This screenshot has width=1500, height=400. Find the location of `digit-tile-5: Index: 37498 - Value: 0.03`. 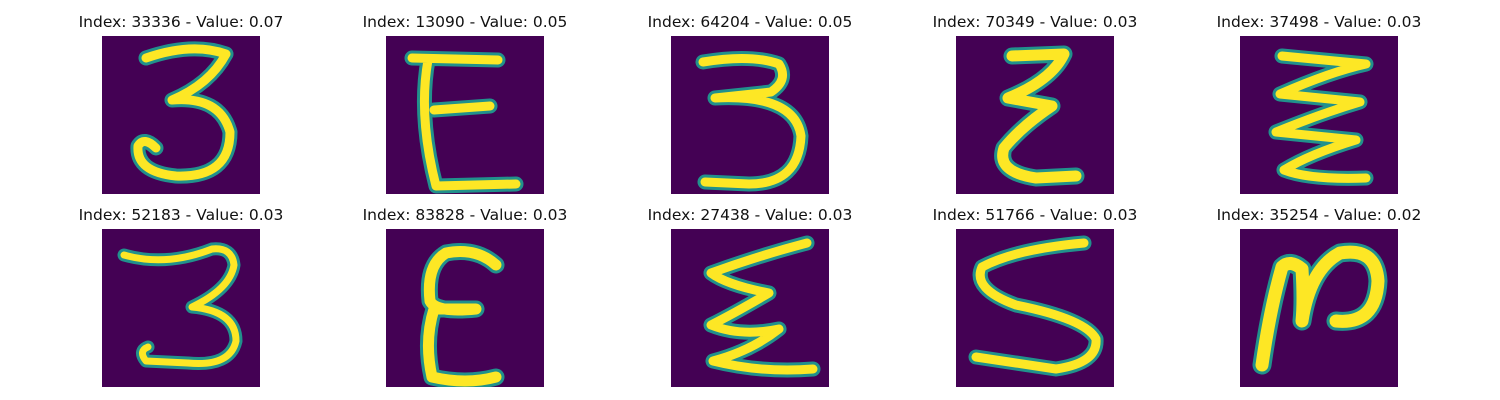

digit-tile-5: Index: 37498 - Value: 0.03 is located at coordinates (1319, 107).